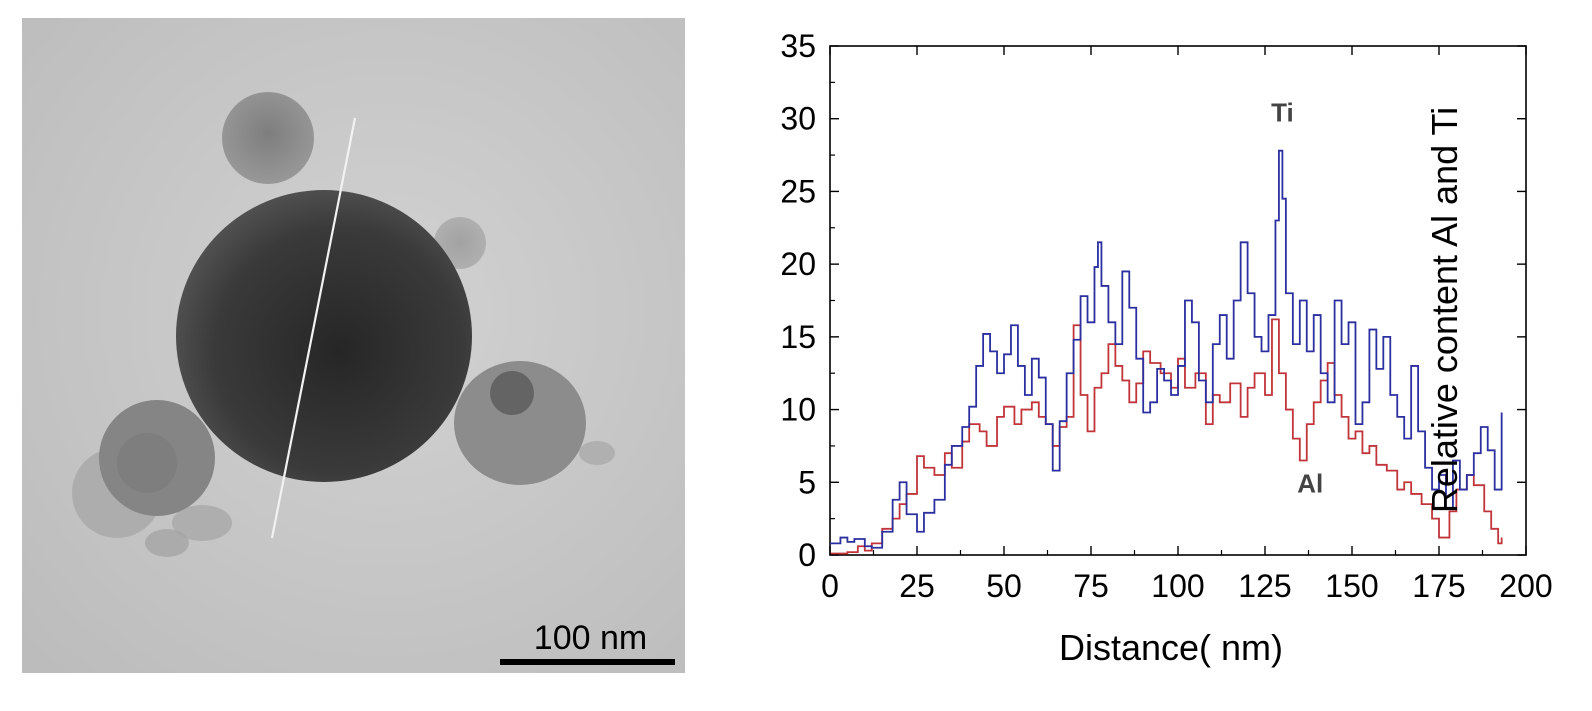 Image resolution: width=1592 pixels, height=711 pixels. Describe the element at coordinates (917, 586) in the screenshot. I see `x-tick-label: 25` at that location.